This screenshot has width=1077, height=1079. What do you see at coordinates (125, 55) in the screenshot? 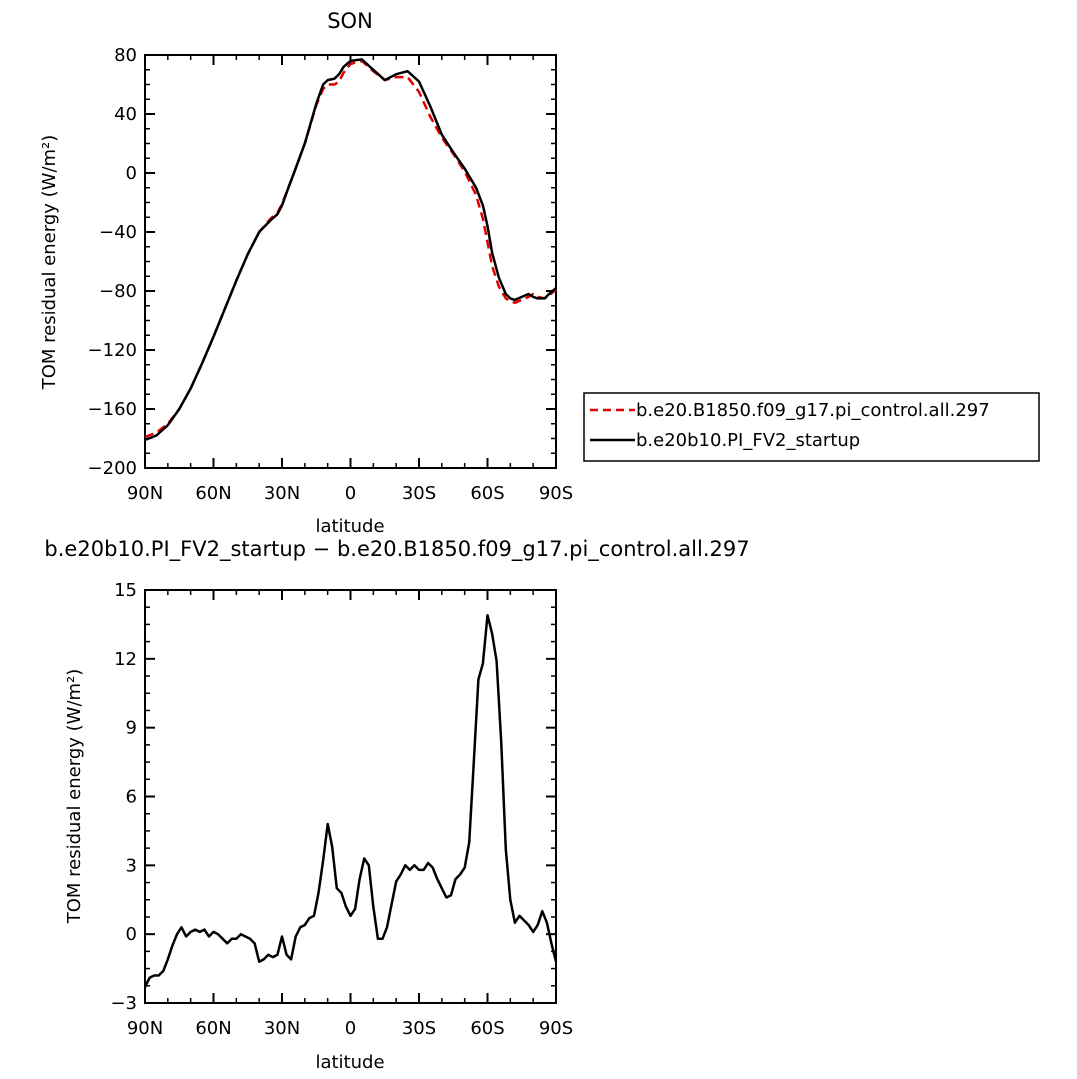
I see `y-tick-label: 80` at bounding box center [125, 55].